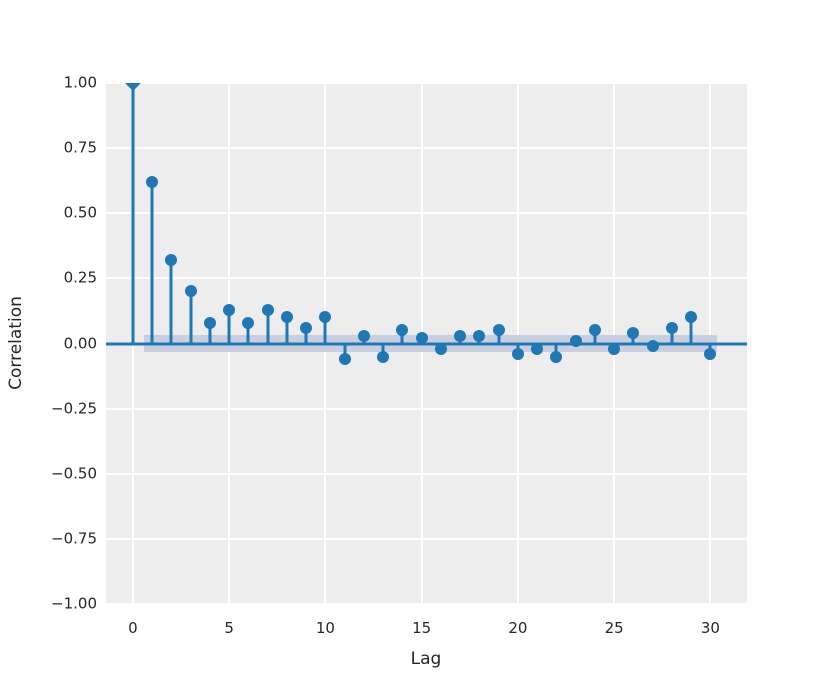  What do you see at coordinates (426, 213) in the screenshot?
I see `gridline-y-0.5` at bounding box center [426, 213].